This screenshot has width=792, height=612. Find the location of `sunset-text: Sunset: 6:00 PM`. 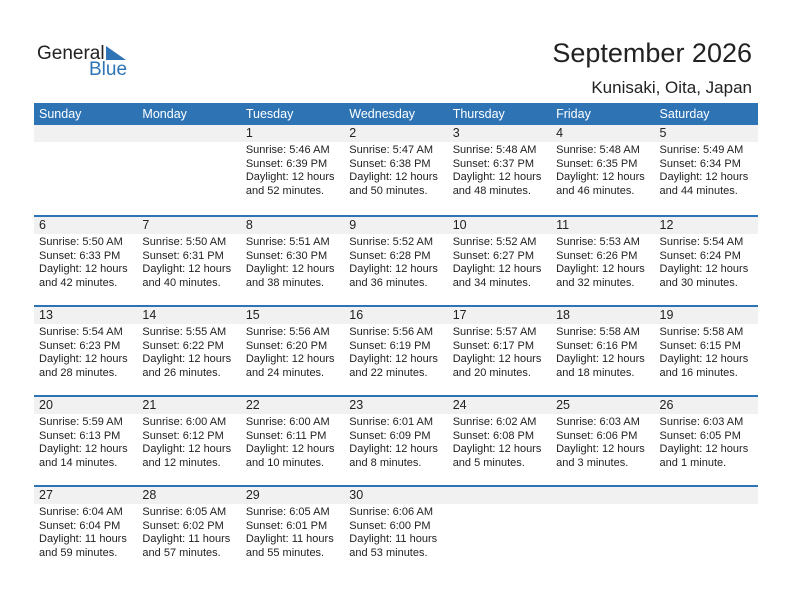

sunset-text: Sunset: 6:00 PM is located at coordinates (390, 525).